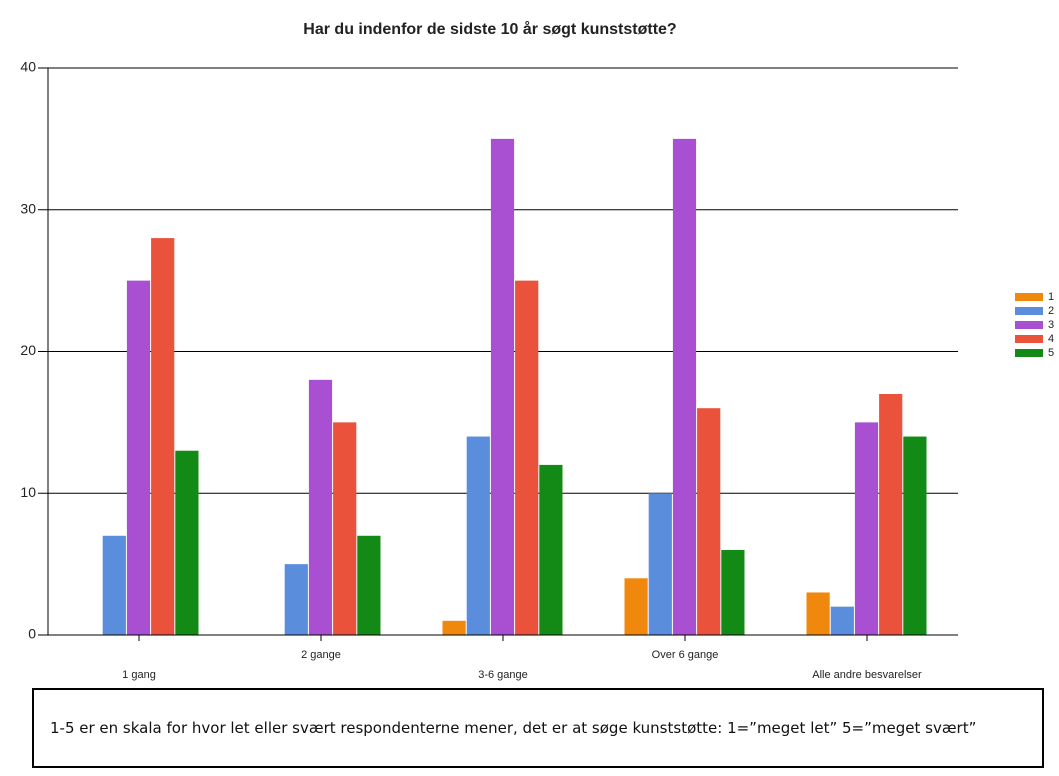 The image size is (1059, 776). What do you see at coordinates (1051, 325) in the screenshot?
I see `legend-label: 3` at bounding box center [1051, 325].